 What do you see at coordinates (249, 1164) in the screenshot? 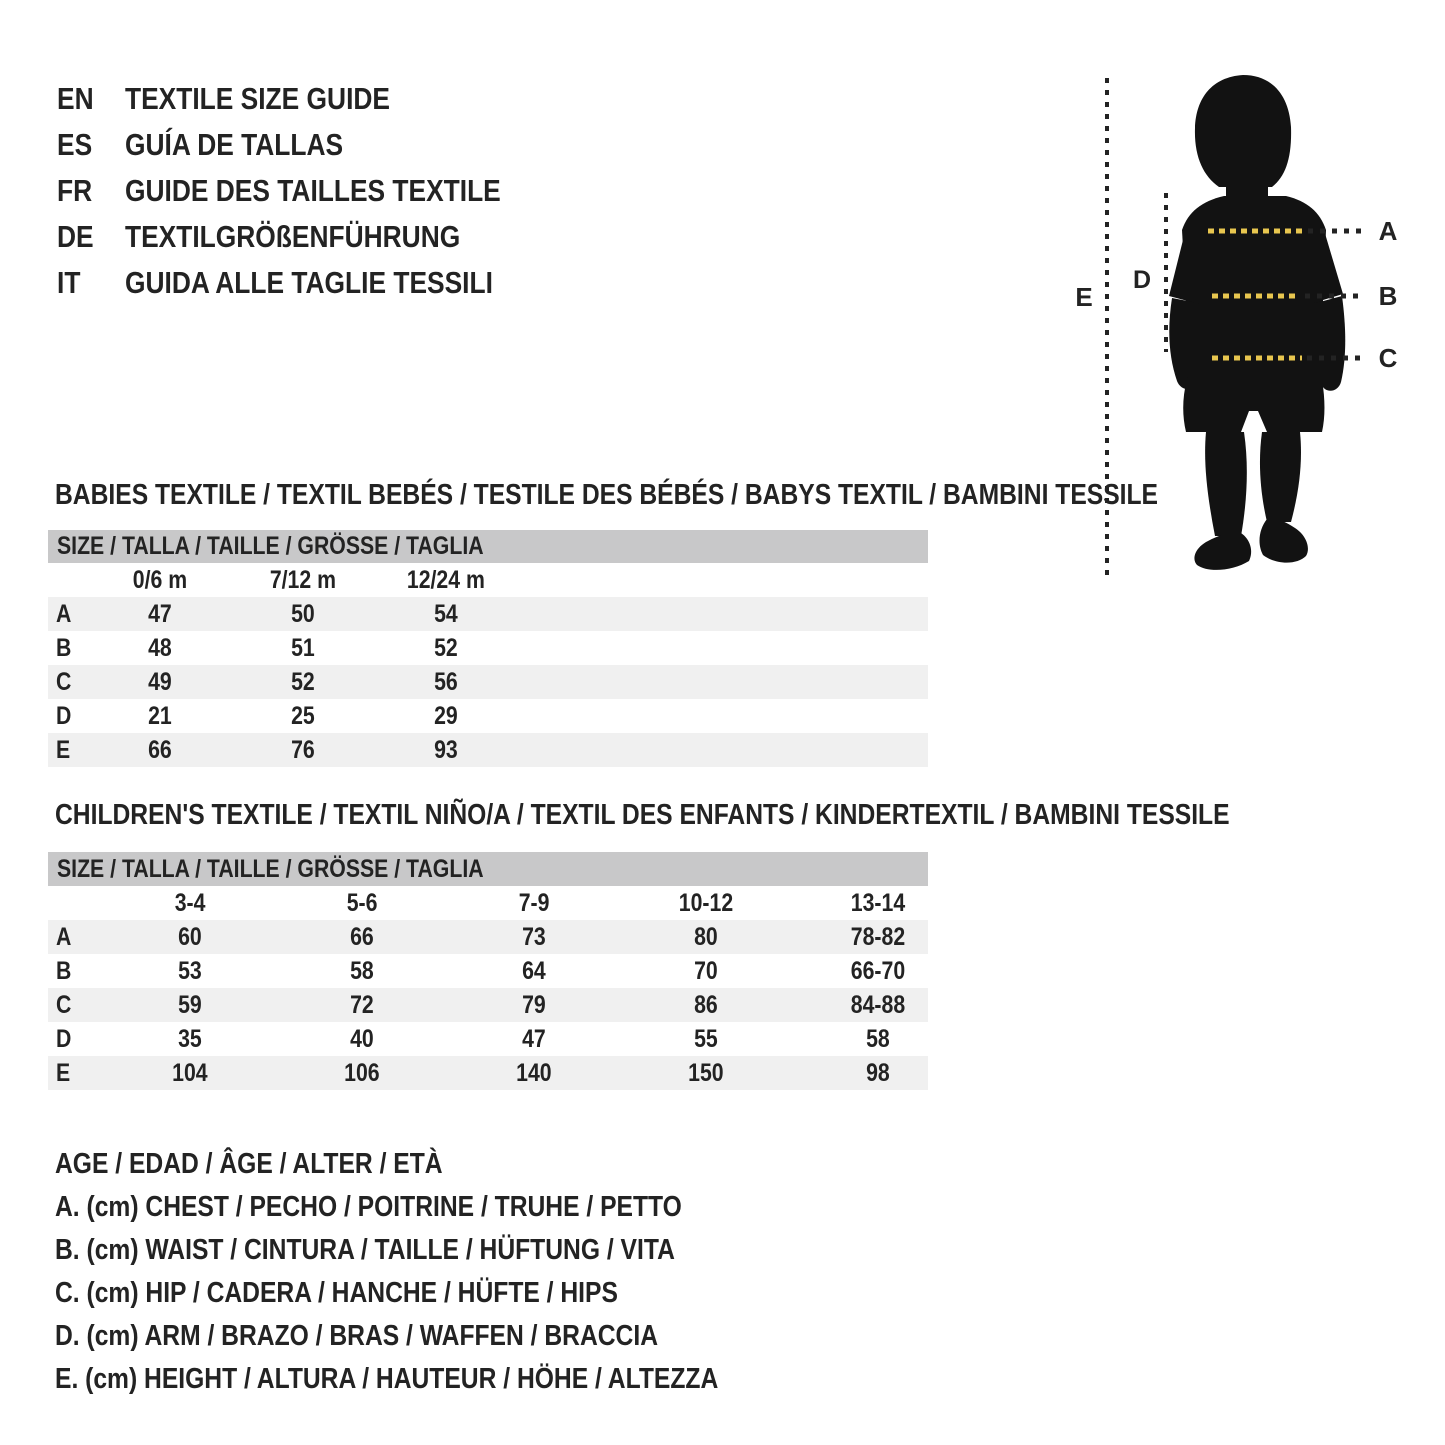
I see `legend-age: AGE / EDAD / ÂGE / ALTER / ETÀ` at bounding box center [249, 1164].